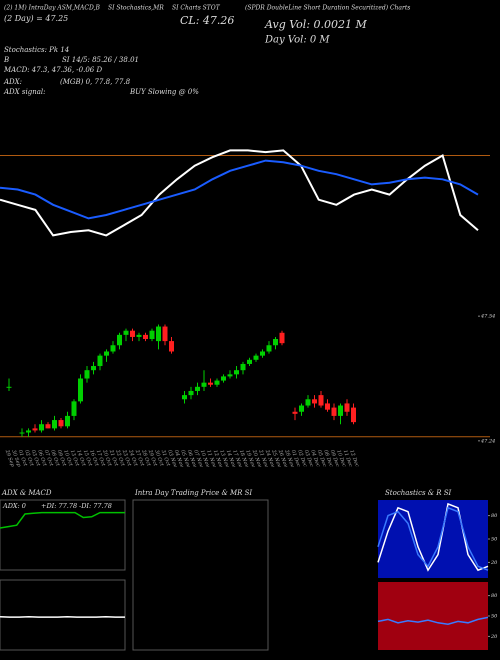 This screenshot has width=500, height=660. What do you see at coordinates (418, 493) in the screenshot?
I see `panel-title: Stochastics & R SI` at bounding box center [418, 493].